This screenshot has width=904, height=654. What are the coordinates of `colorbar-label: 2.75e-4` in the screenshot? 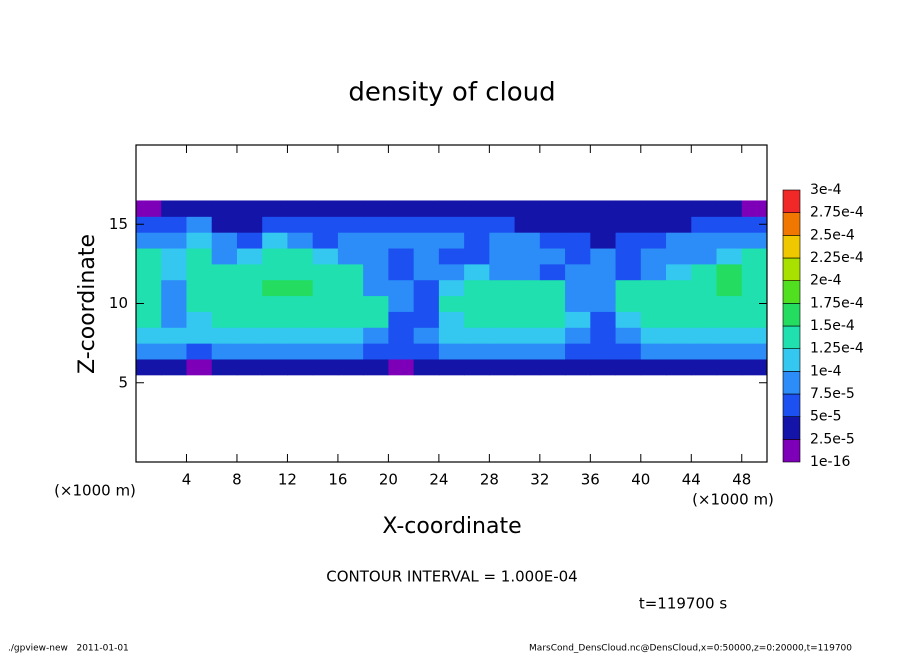 It's located at (837, 213).